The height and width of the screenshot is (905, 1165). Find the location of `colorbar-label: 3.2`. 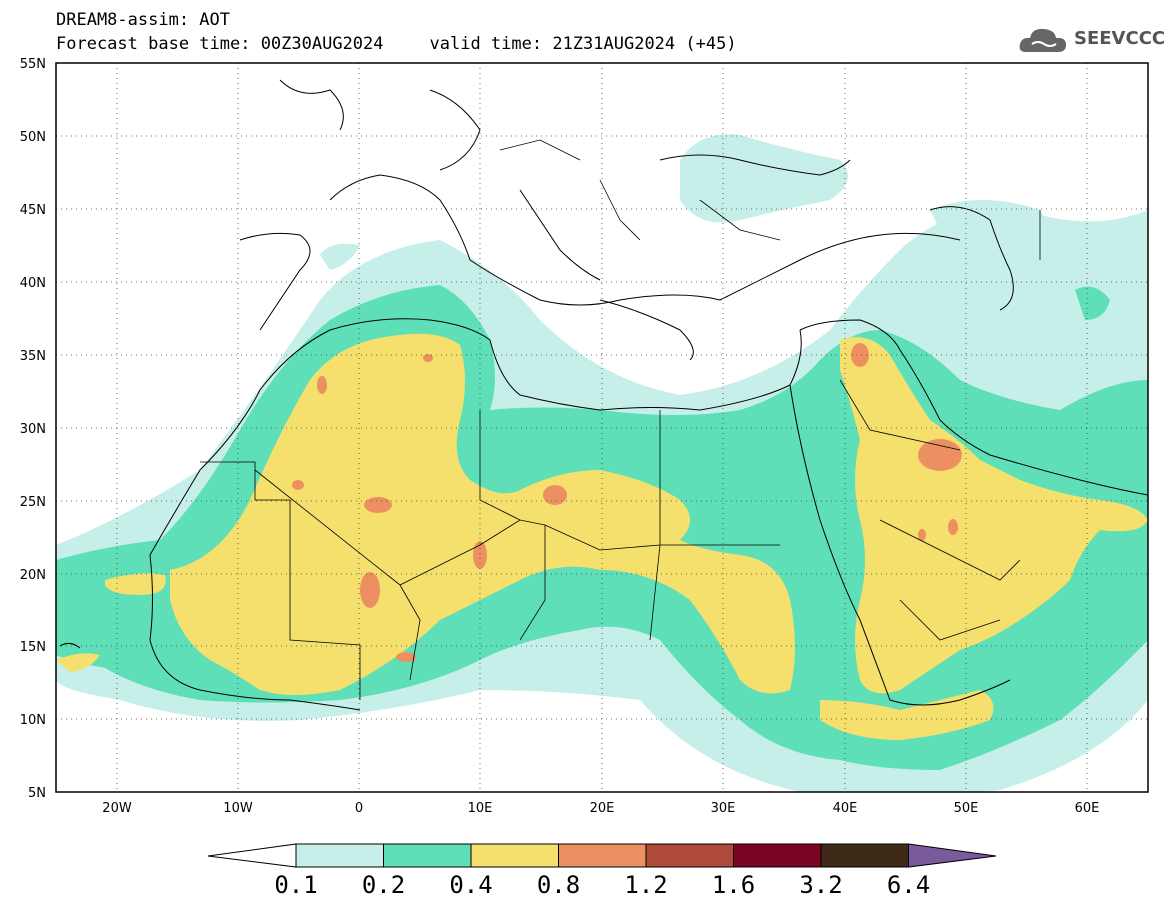

colorbar-label: 3.2 is located at coordinates (820, 885).